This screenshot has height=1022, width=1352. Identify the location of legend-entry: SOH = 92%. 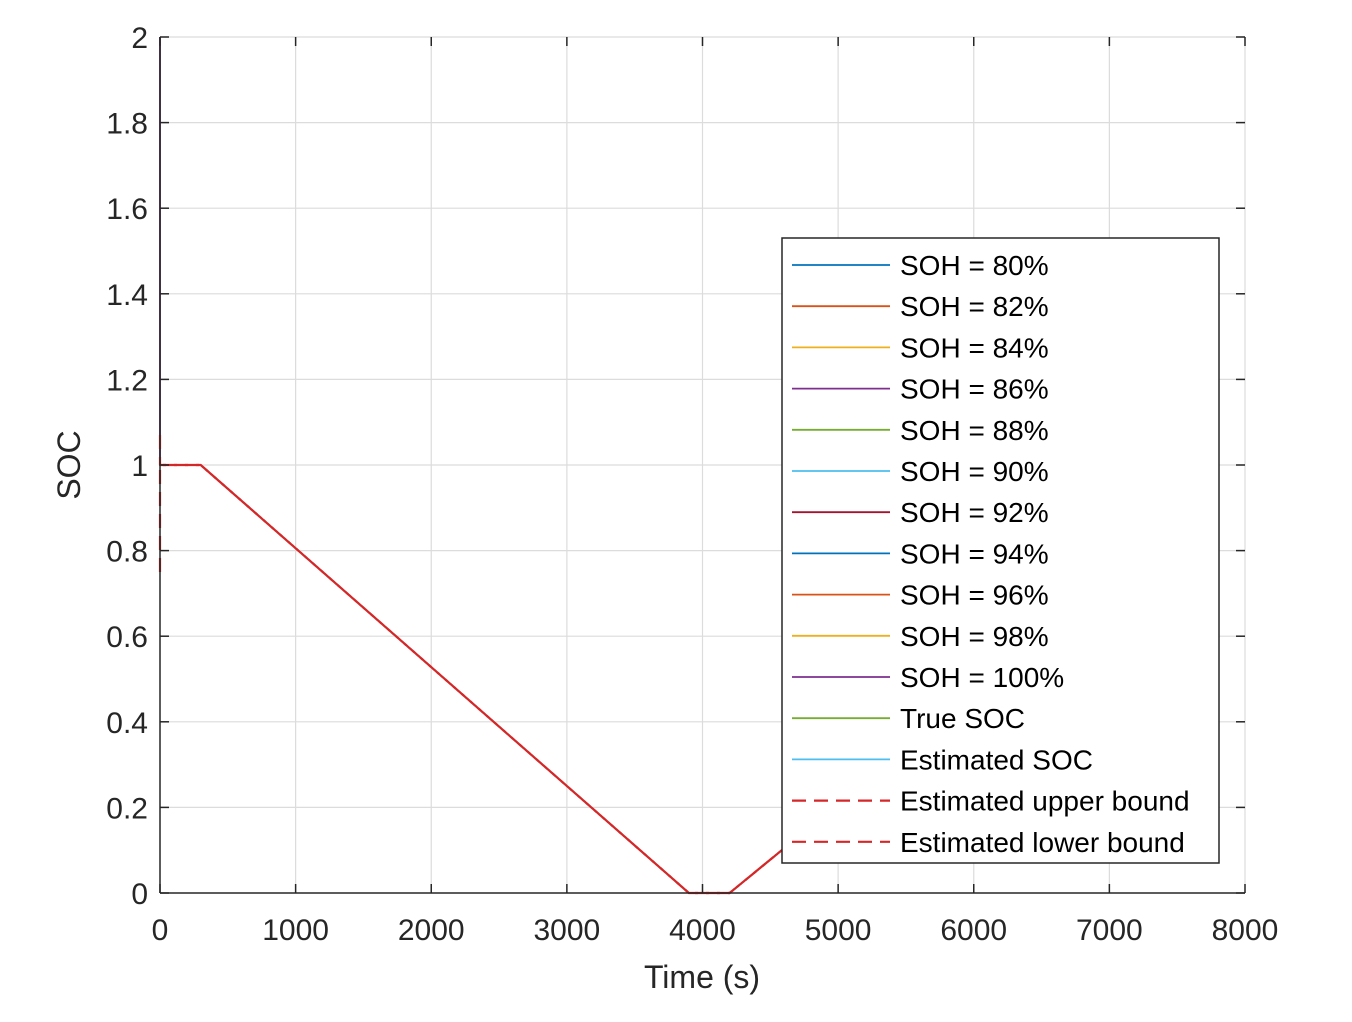
(974, 512).